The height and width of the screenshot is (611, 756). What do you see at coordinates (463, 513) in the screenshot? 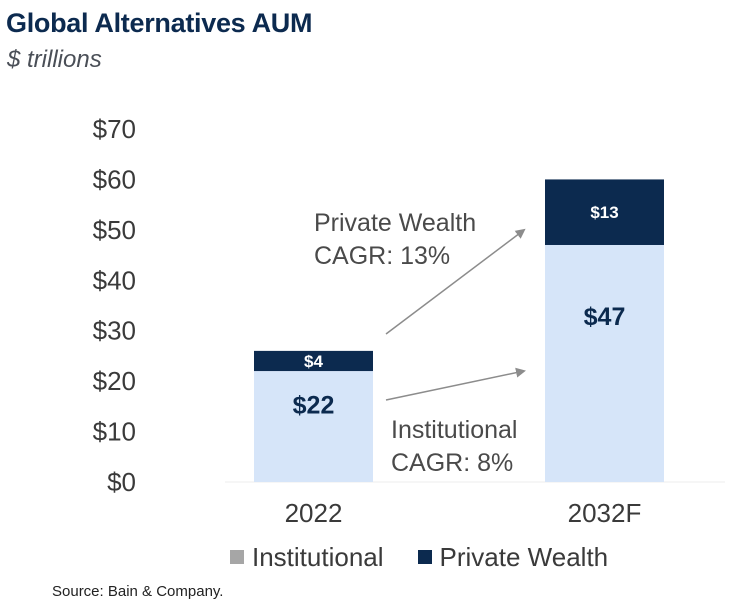
I see `x-axis: 2022 2032F` at bounding box center [463, 513].